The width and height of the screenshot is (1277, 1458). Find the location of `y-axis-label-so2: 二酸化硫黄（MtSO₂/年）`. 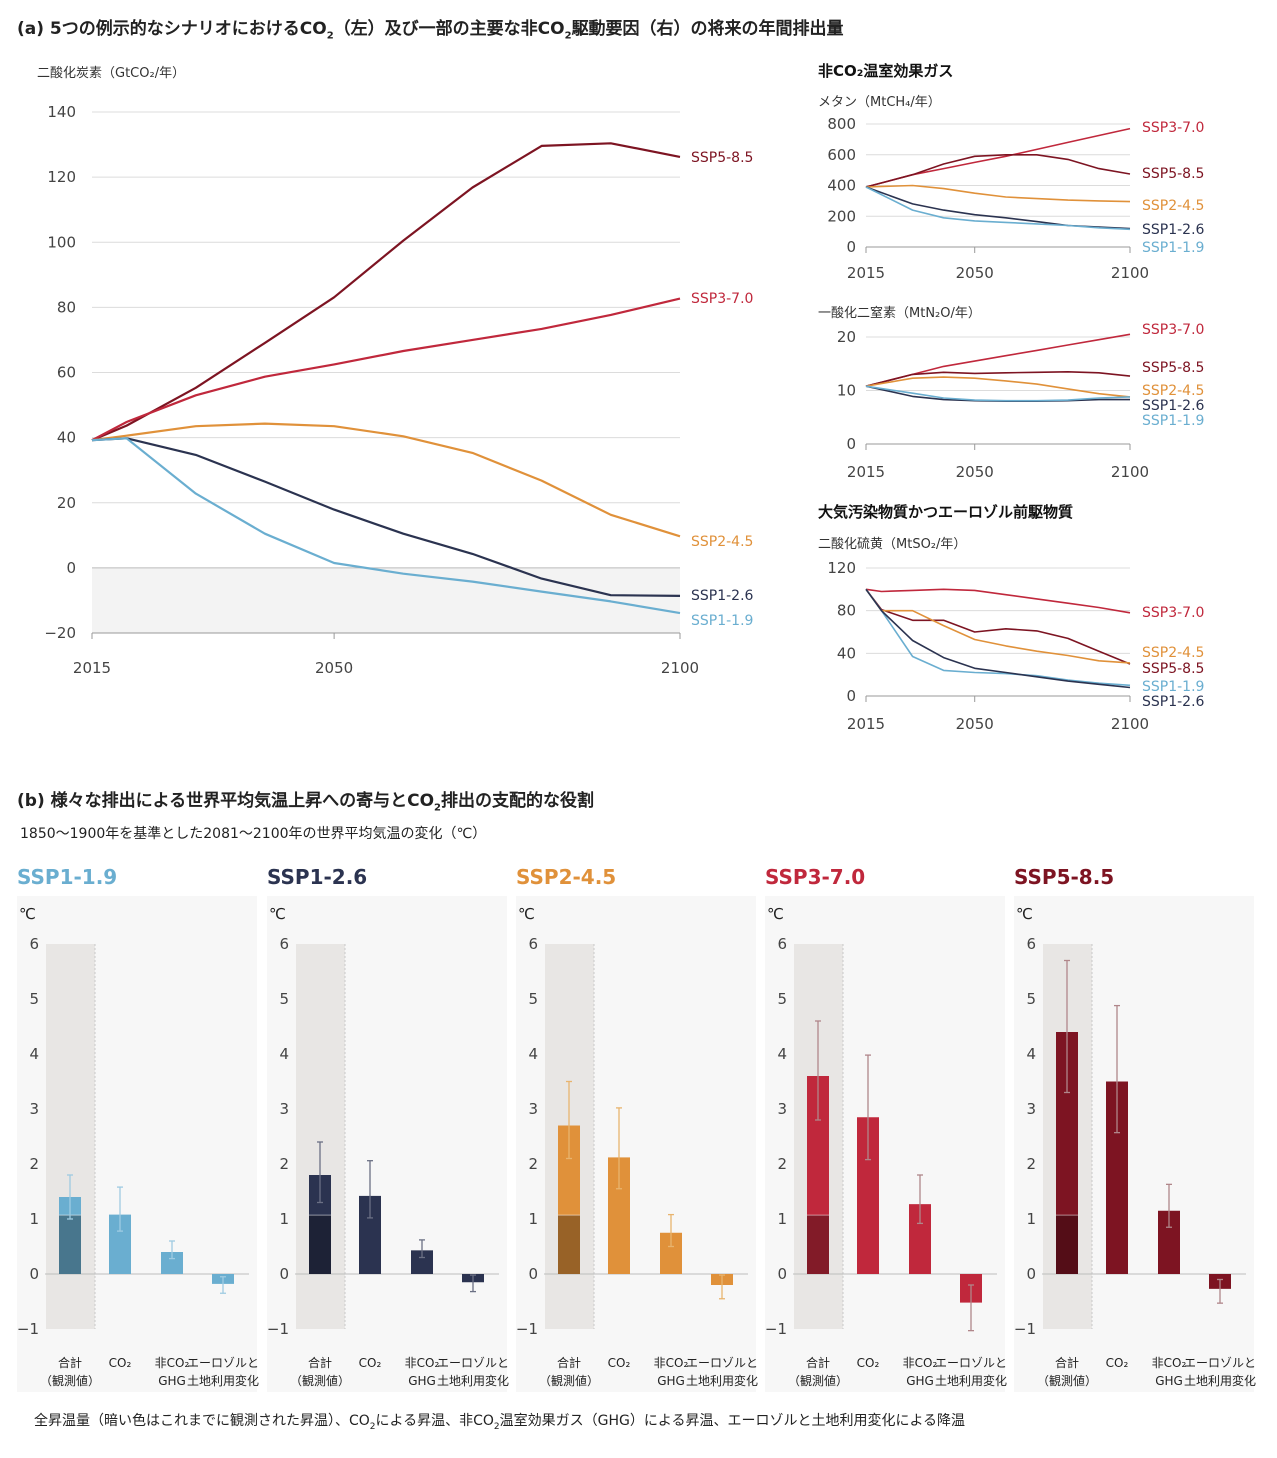

y-axis-label-so2: 二酸化硫黄（MtSO₂/年） is located at coordinates (892, 544).